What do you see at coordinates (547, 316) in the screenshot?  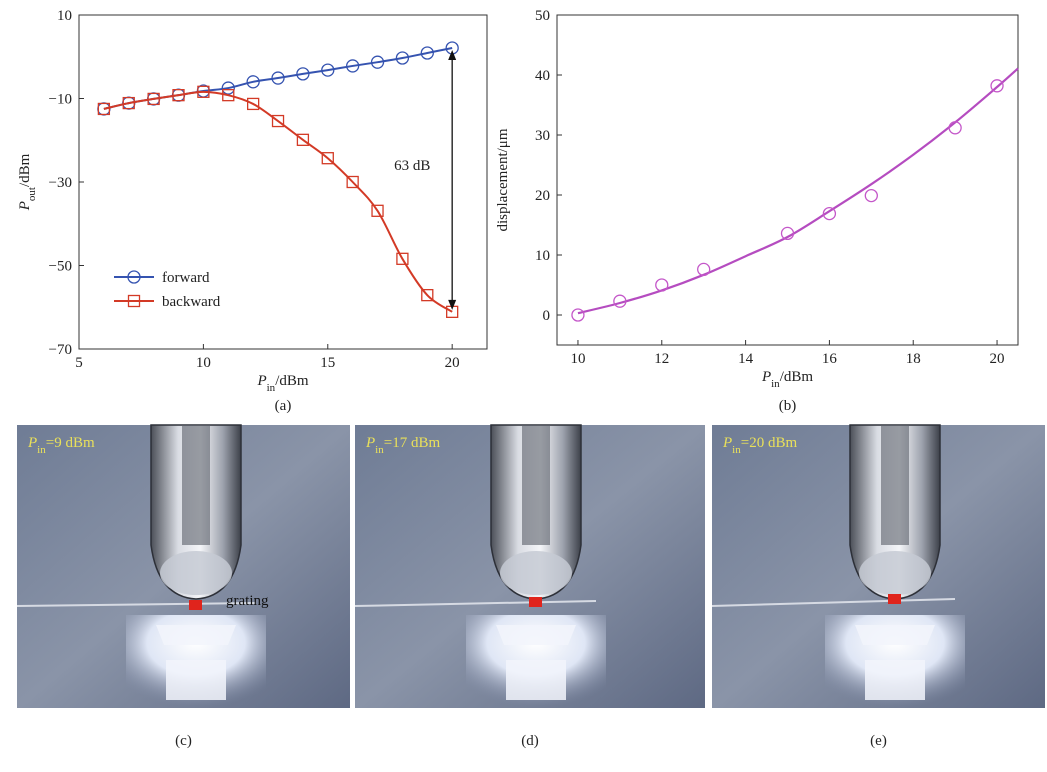 I see `y-tick-label: 0` at bounding box center [547, 316].